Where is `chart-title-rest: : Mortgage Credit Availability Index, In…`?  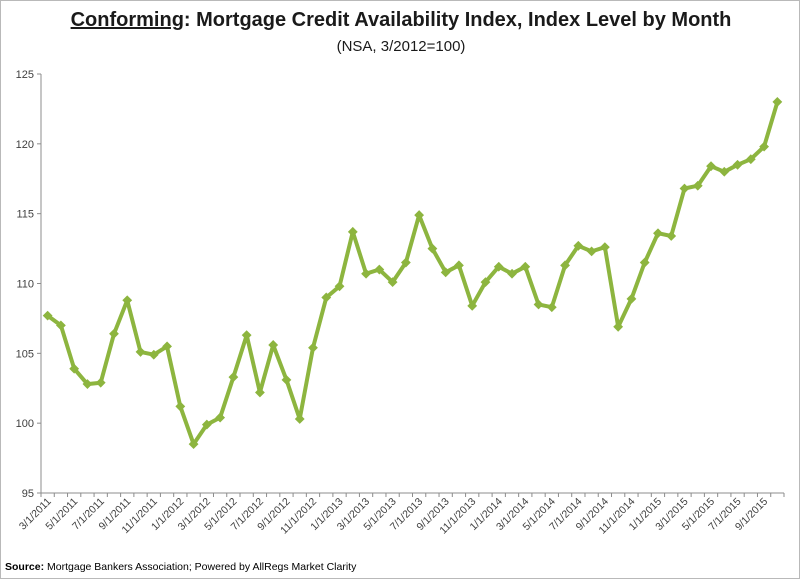 chart-title-rest: : Mortgage Credit Availability Index, In… is located at coordinates (457, 20).